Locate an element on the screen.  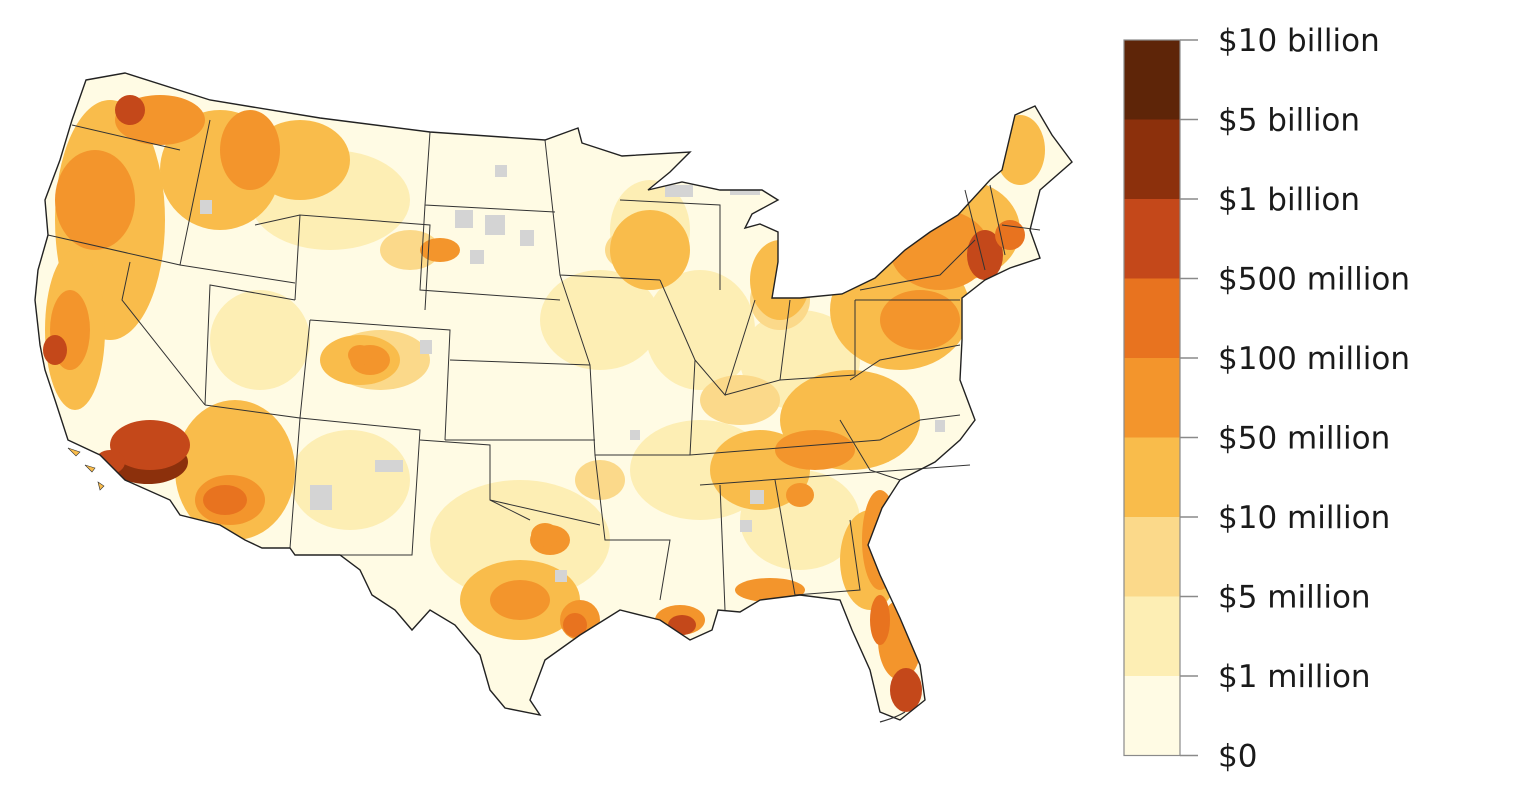
legend-frame is located at coordinates (1152, 398).